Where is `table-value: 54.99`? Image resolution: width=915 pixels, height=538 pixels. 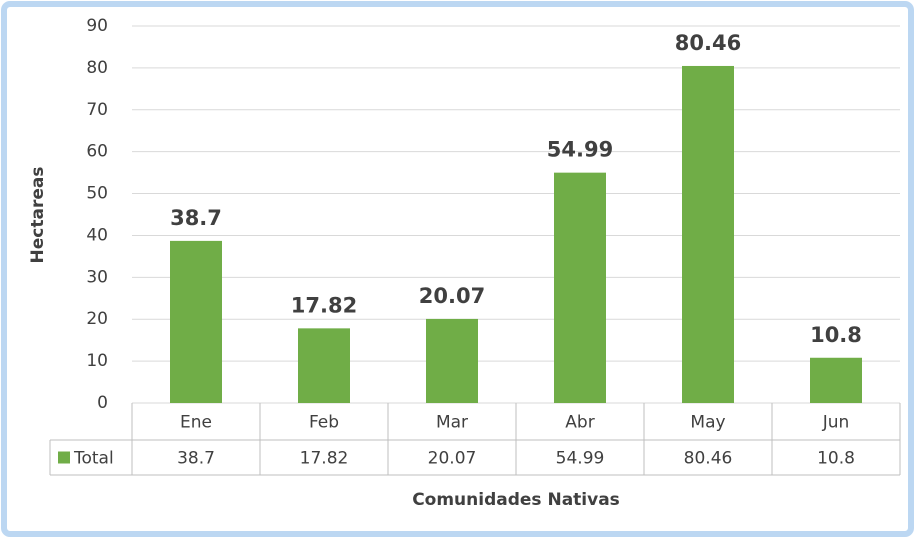
table-value: 54.99 is located at coordinates (580, 459).